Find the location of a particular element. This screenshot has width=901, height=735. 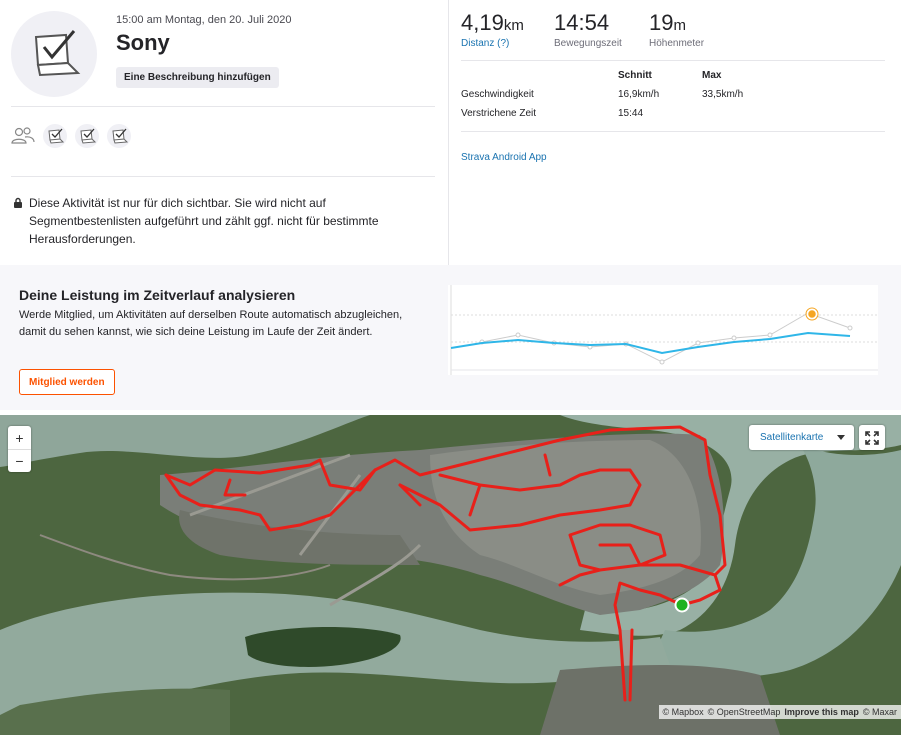

table-header-cell: Schnitt is located at coordinates (635, 75).